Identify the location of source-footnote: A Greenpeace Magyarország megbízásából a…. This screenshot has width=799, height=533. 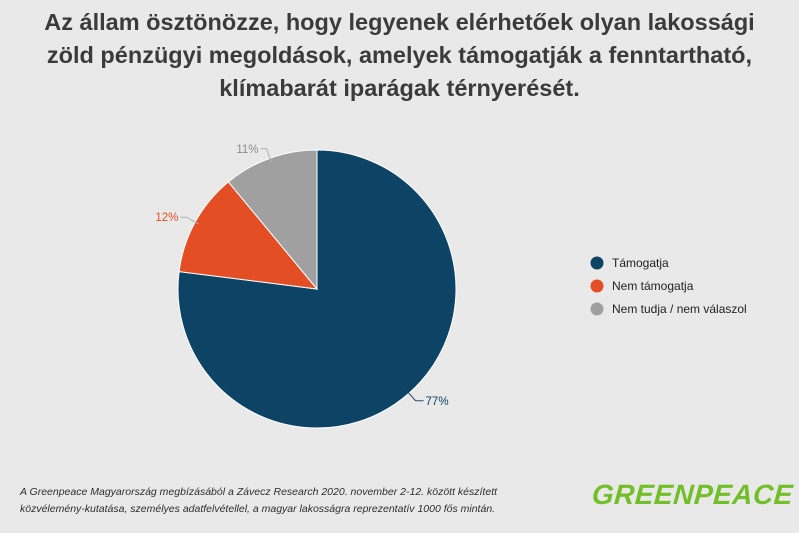
(290, 501).